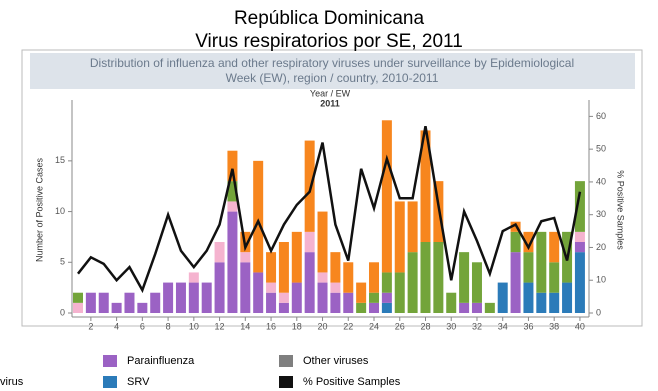 The height and width of the screenshot is (391, 658). What do you see at coordinates (329, 18) in the screenshot?
I see `chart-title: República Dominicana` at bounding box center [329, 18].